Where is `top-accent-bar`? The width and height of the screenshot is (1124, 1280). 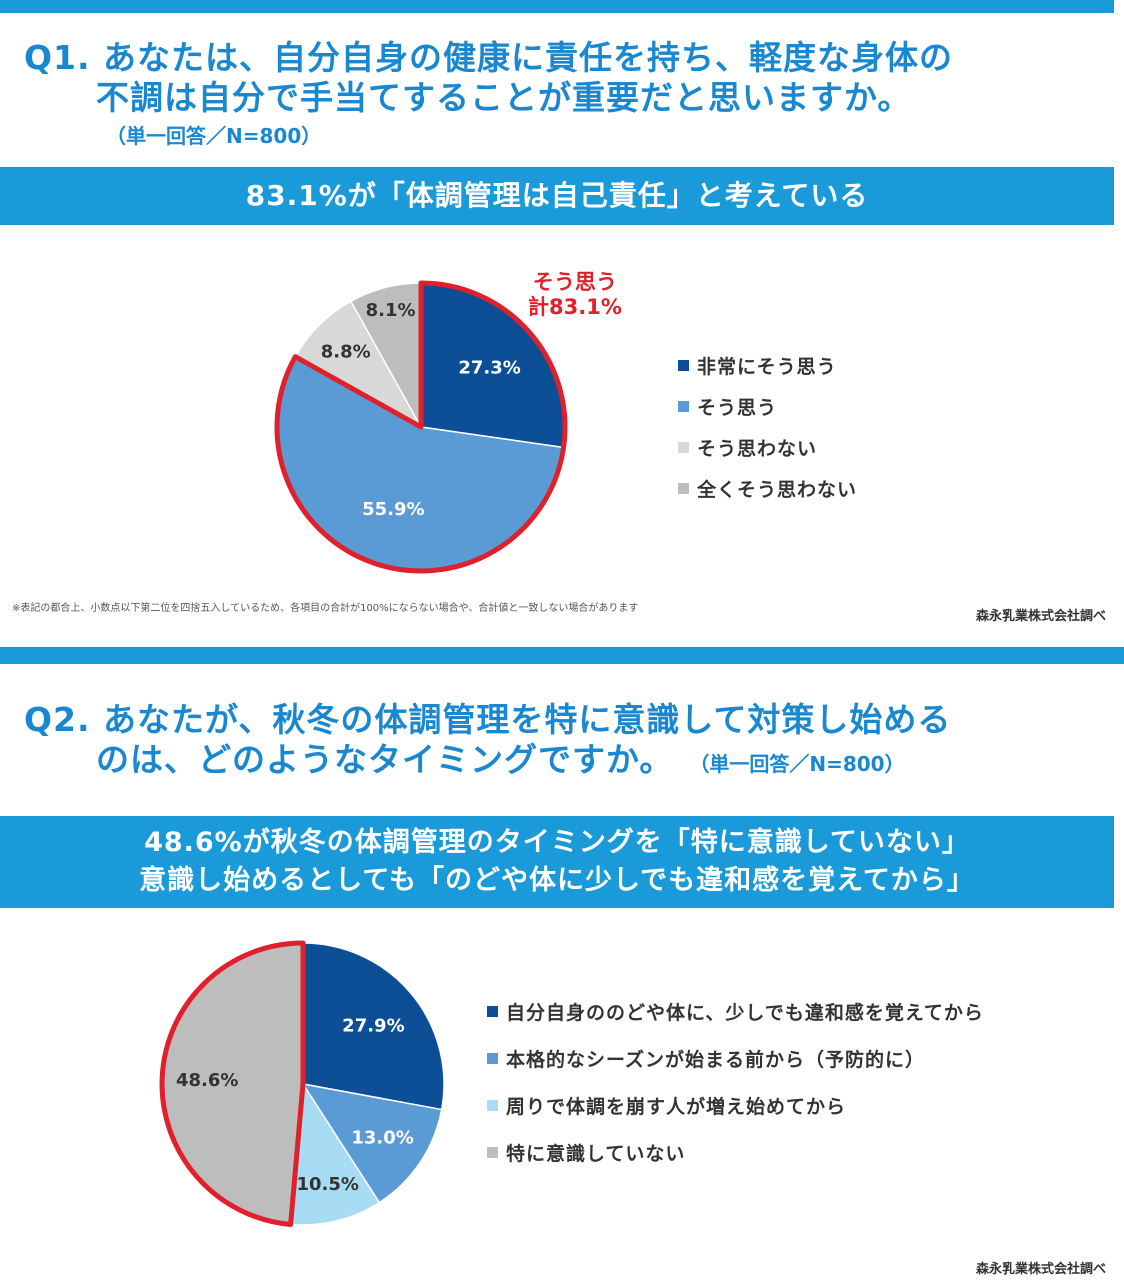 top-accent-bar is located at coordinates (557, 6).